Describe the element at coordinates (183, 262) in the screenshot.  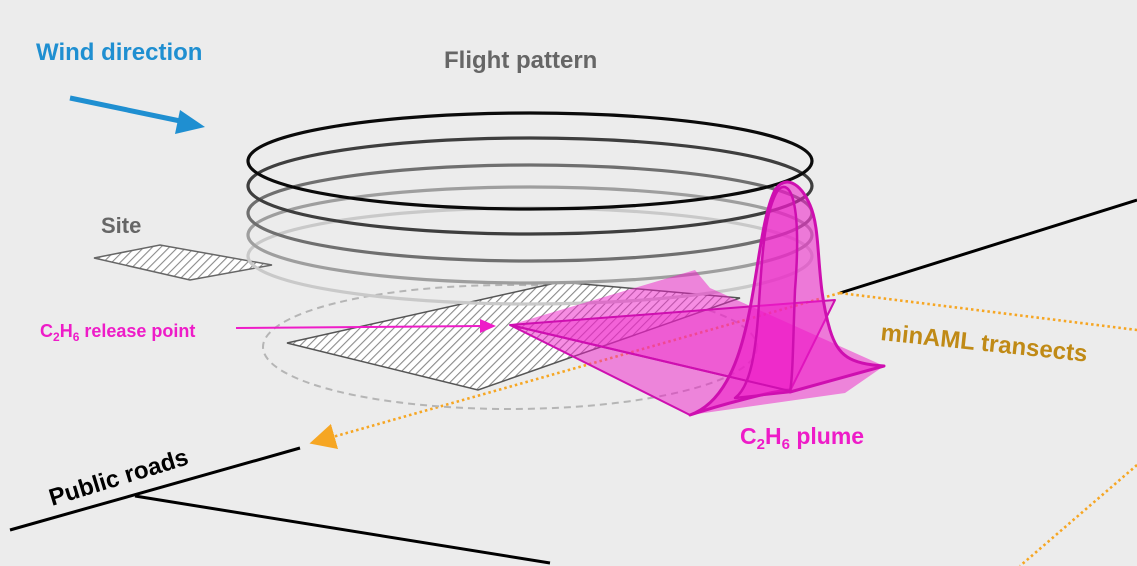
I see `small-site-area` at that location.